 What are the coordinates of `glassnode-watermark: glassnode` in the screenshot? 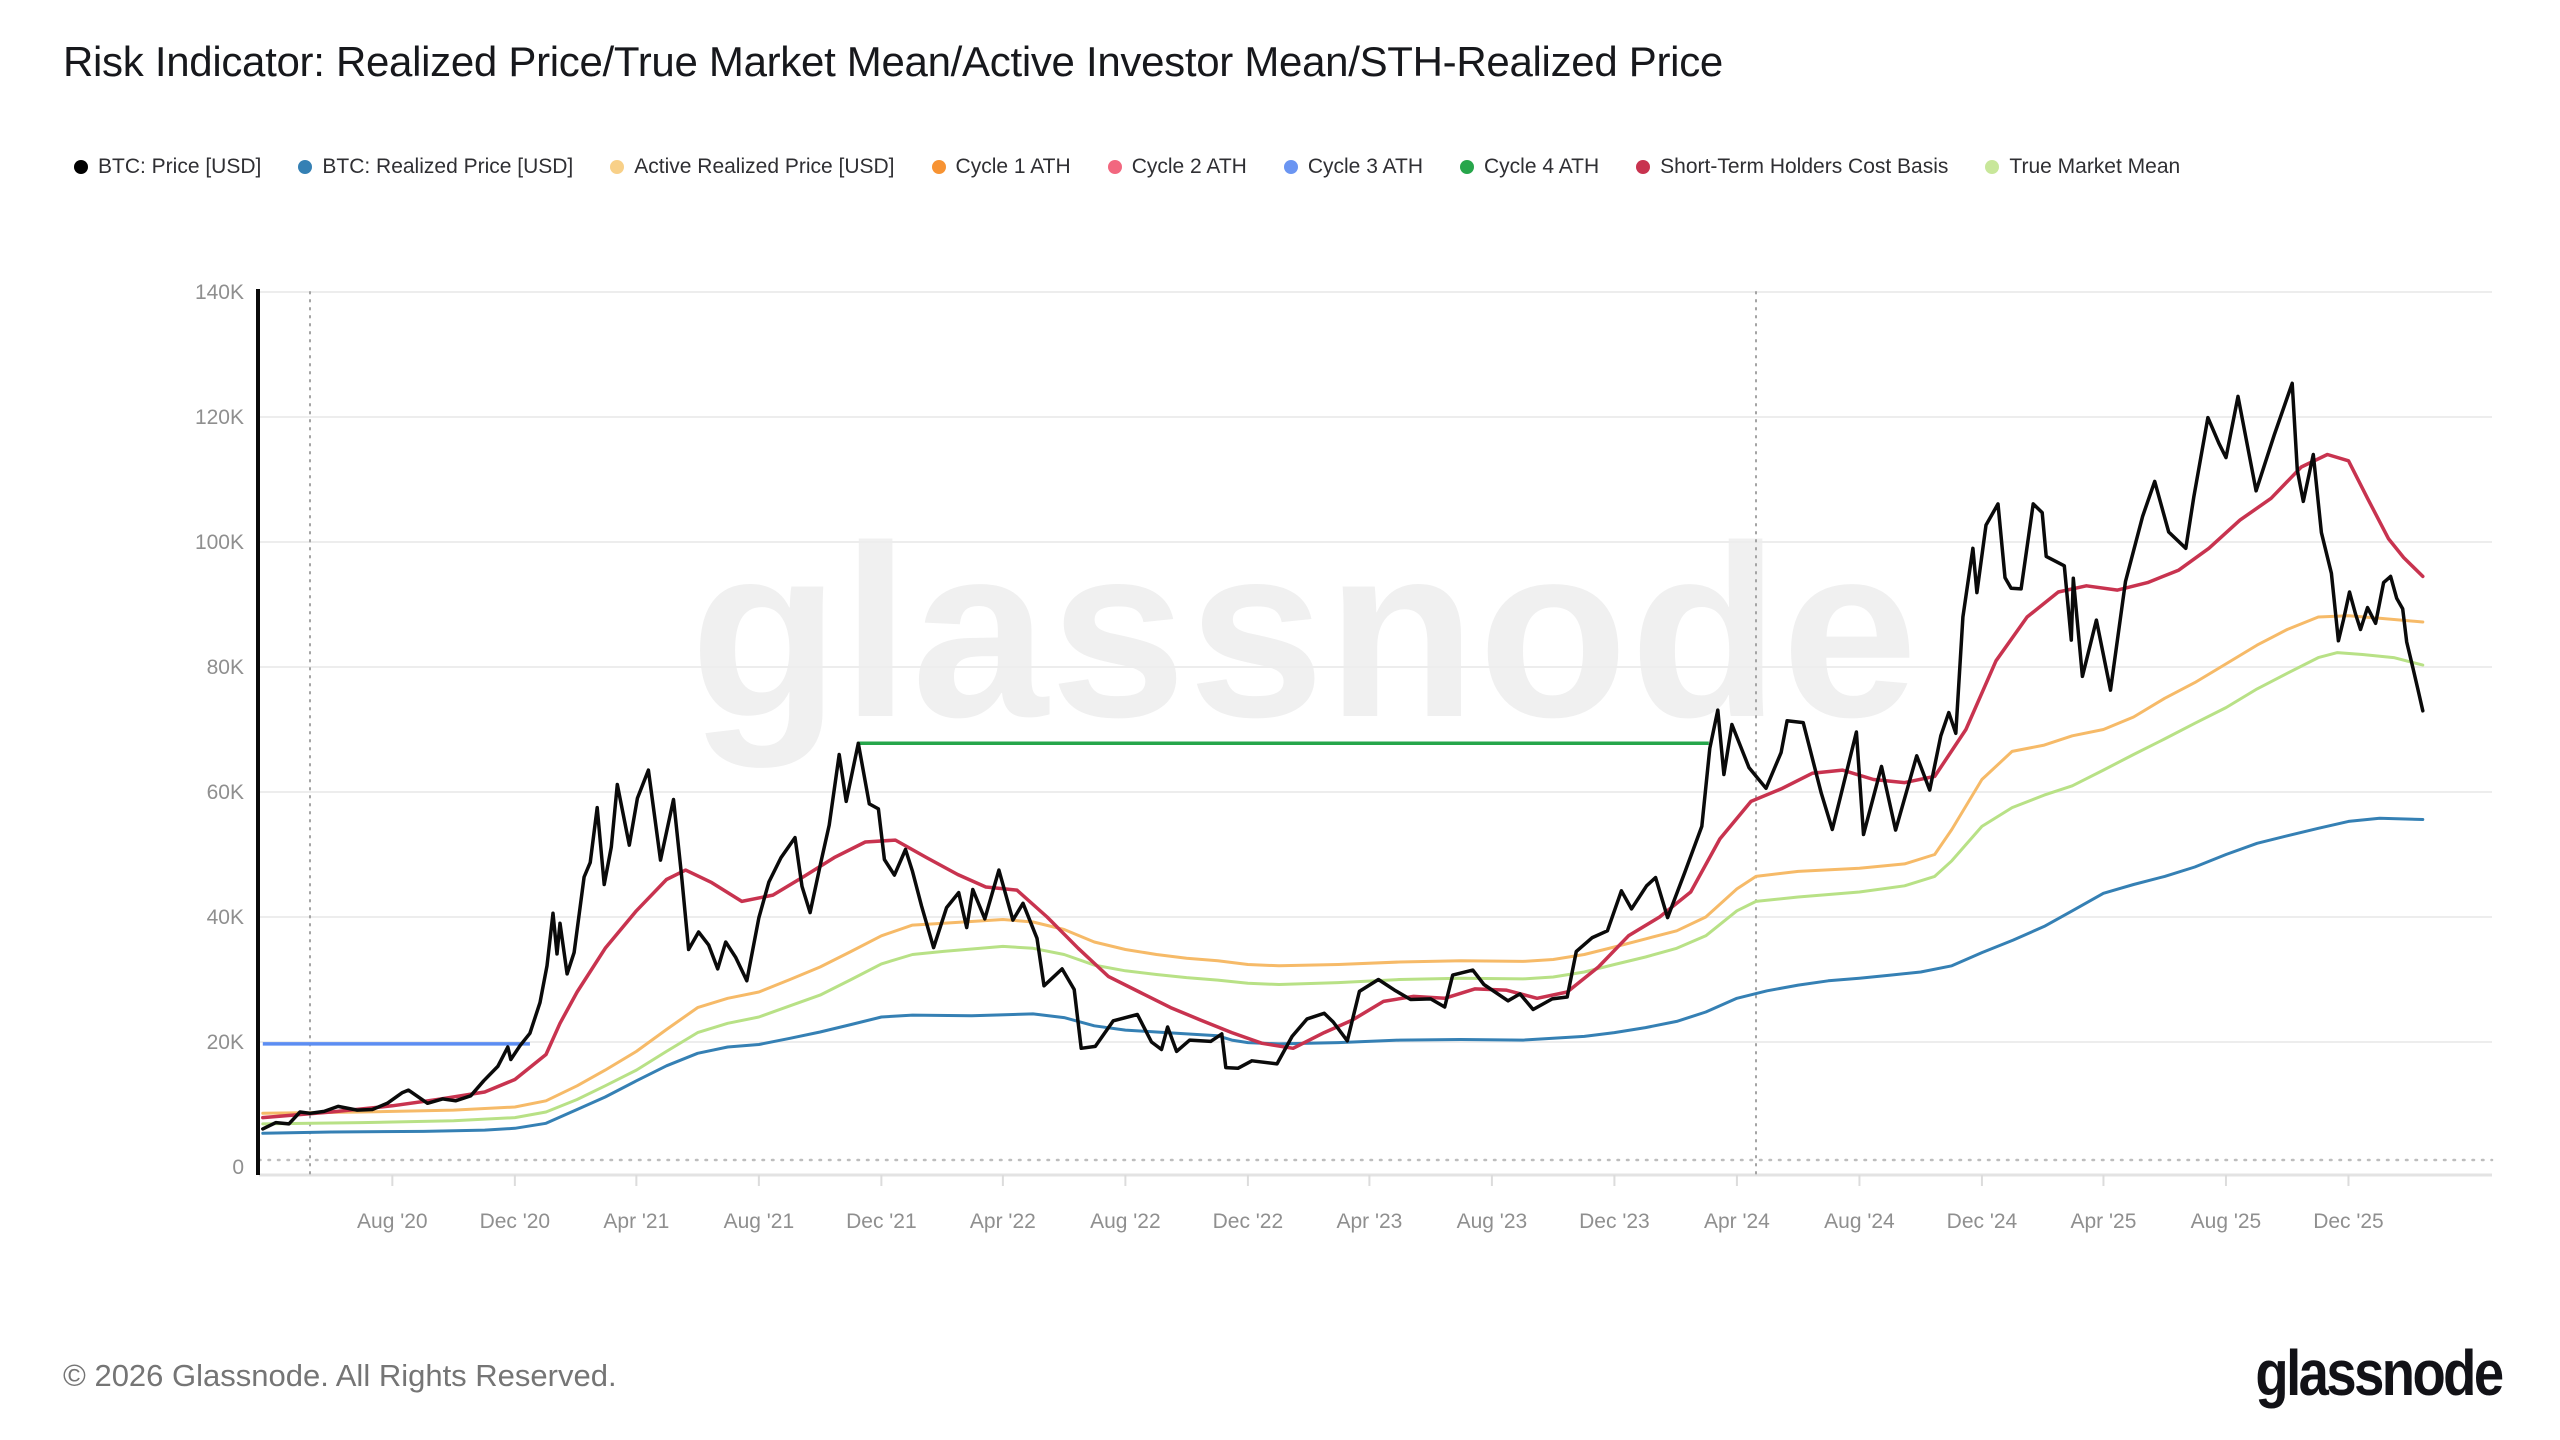 It's located at (1305, 631).